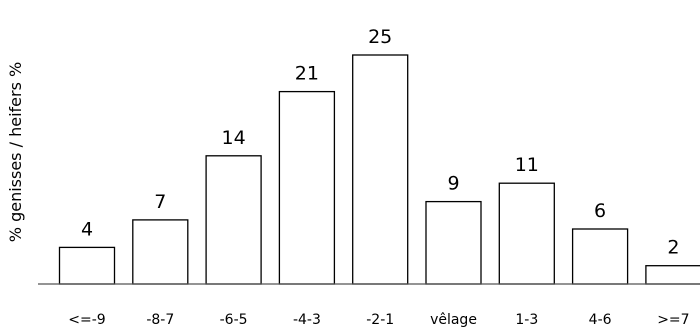  I want to click on x-tick-label: -8-7, so click(160, 320).